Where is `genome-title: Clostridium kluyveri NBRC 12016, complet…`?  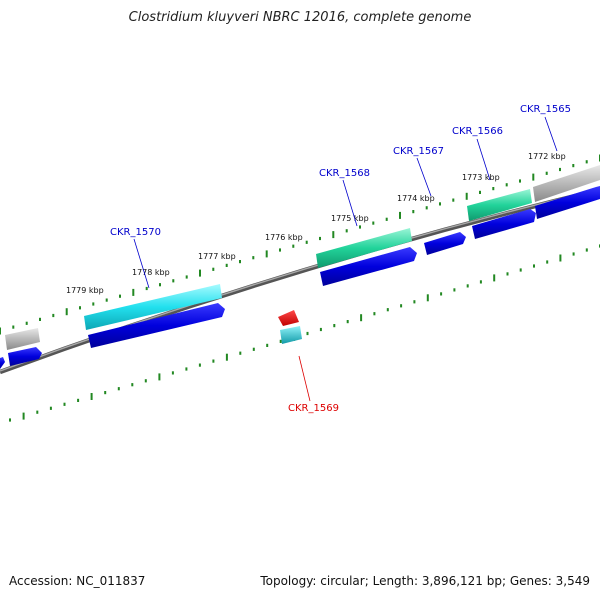
genome-title: Clostridium kluyveri NBRC 12016, complet… is located at coordinates (300, 17).